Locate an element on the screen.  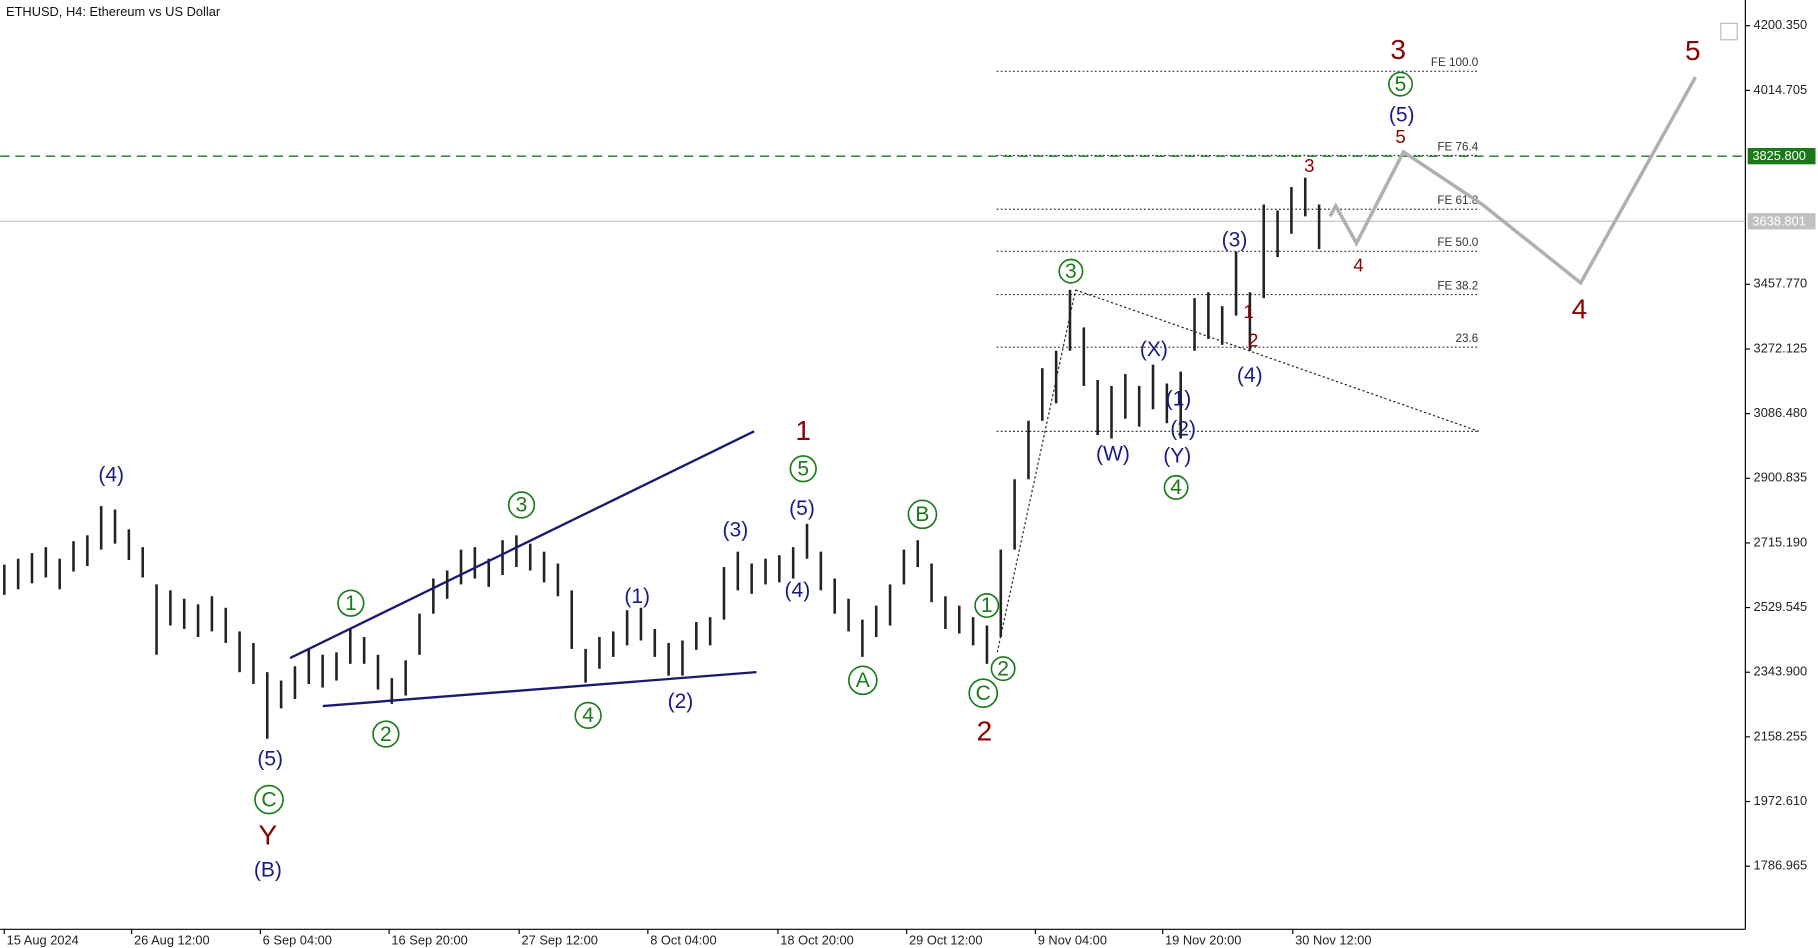
y-tick-label: 2900.835 is located at coordinates (1781, 477).